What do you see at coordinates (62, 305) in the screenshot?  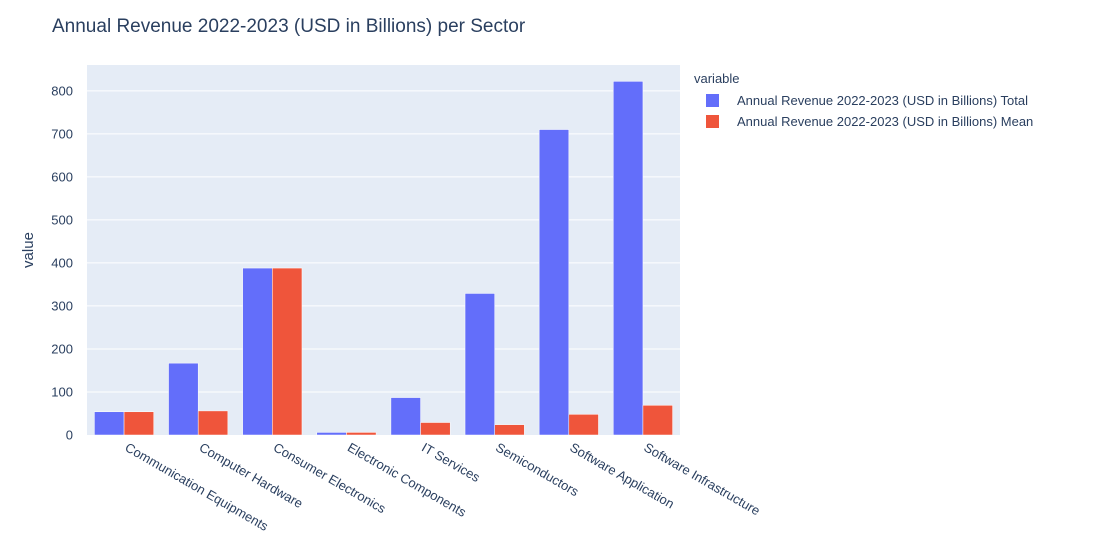 I see `y-tick-label: 300` at bounding box center [62, 305].